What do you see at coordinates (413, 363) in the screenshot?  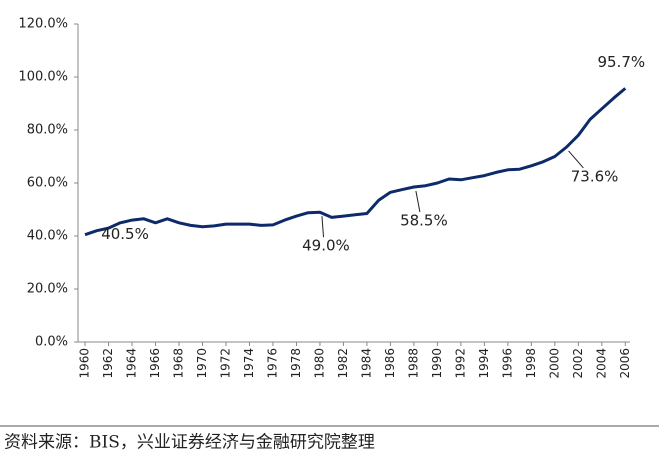 I see `x-tick-label: 1988` at bounding box center [413, 363].